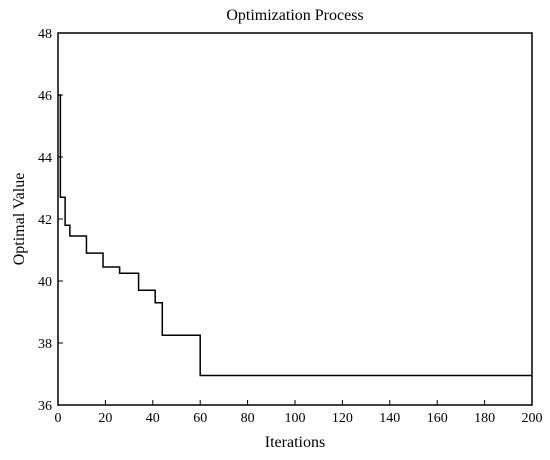 This screenshot has width=550, height=460. What do you see at coordinates (19, 219) in the screenshot?
I see `y-axis-label: Optimal Value` at bounding box center [19, 219].